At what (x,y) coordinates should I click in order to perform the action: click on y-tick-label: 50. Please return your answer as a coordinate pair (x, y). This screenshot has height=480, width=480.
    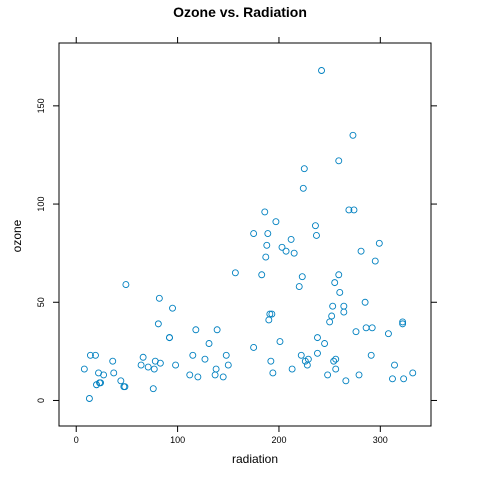
    Looking at the image, I should click on (41, 302).